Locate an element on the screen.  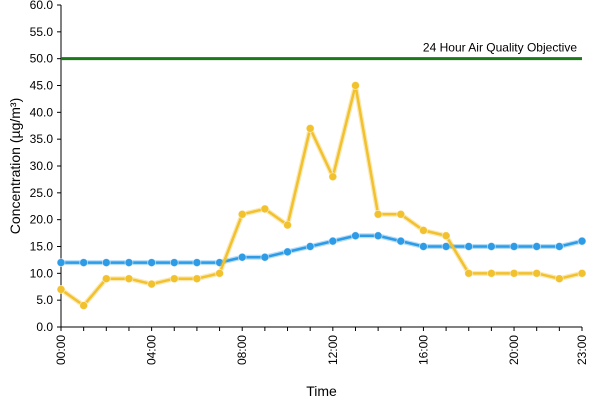
y-tick-label: 5.0 is located at coordinates (44, 300).